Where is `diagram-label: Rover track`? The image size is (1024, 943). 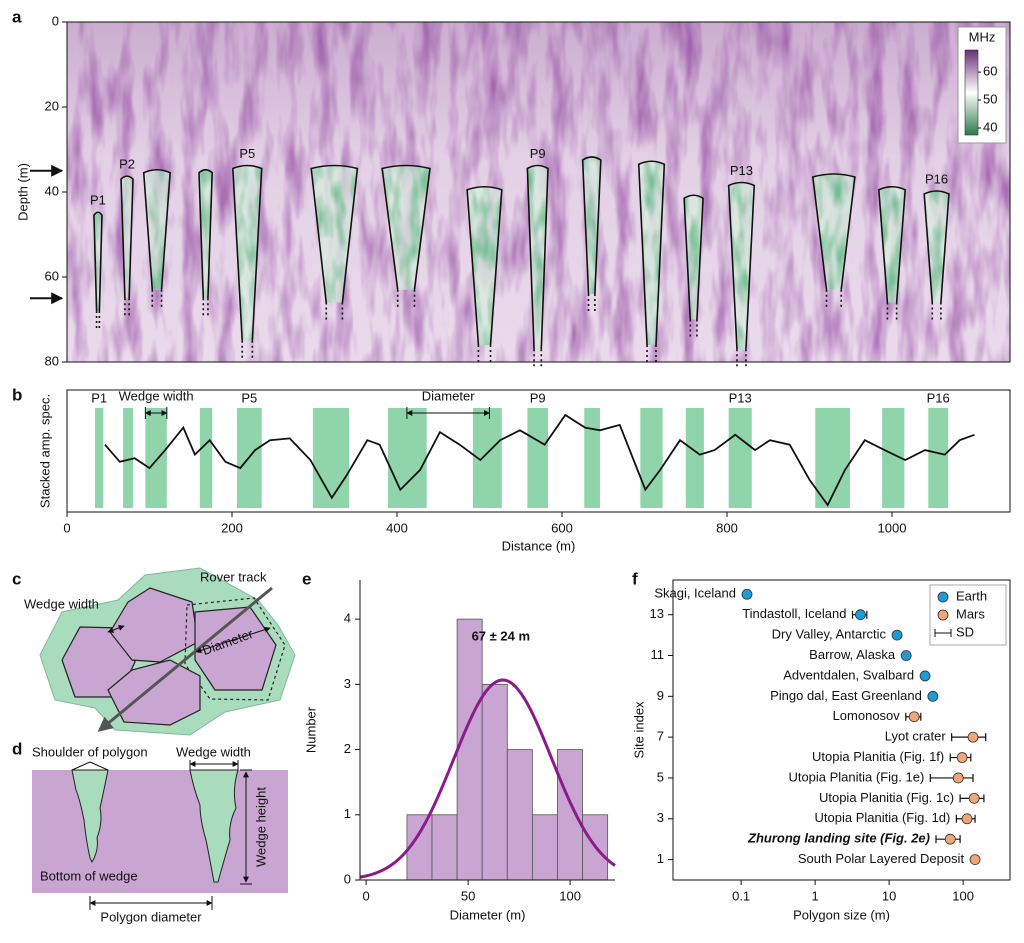
diagram-label: Rover track is located at coordinates (233, 576).